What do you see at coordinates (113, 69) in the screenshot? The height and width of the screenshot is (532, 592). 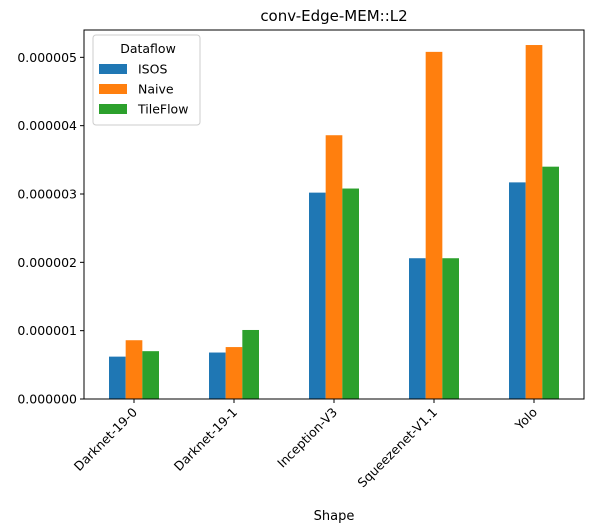 I see `legend-swatch-isos` at bounding box center [113, 69].